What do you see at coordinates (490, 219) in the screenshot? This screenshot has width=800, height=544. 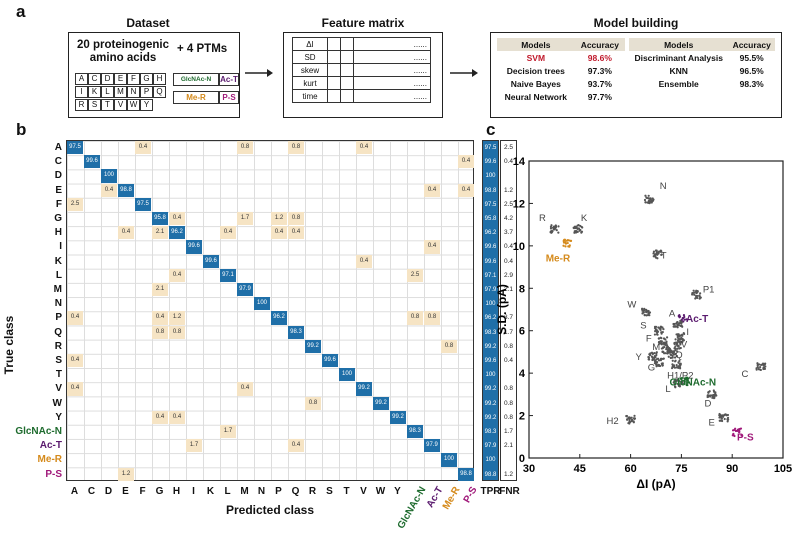 I see `tpr-value: 95.8` at bounding box center [490, 219].